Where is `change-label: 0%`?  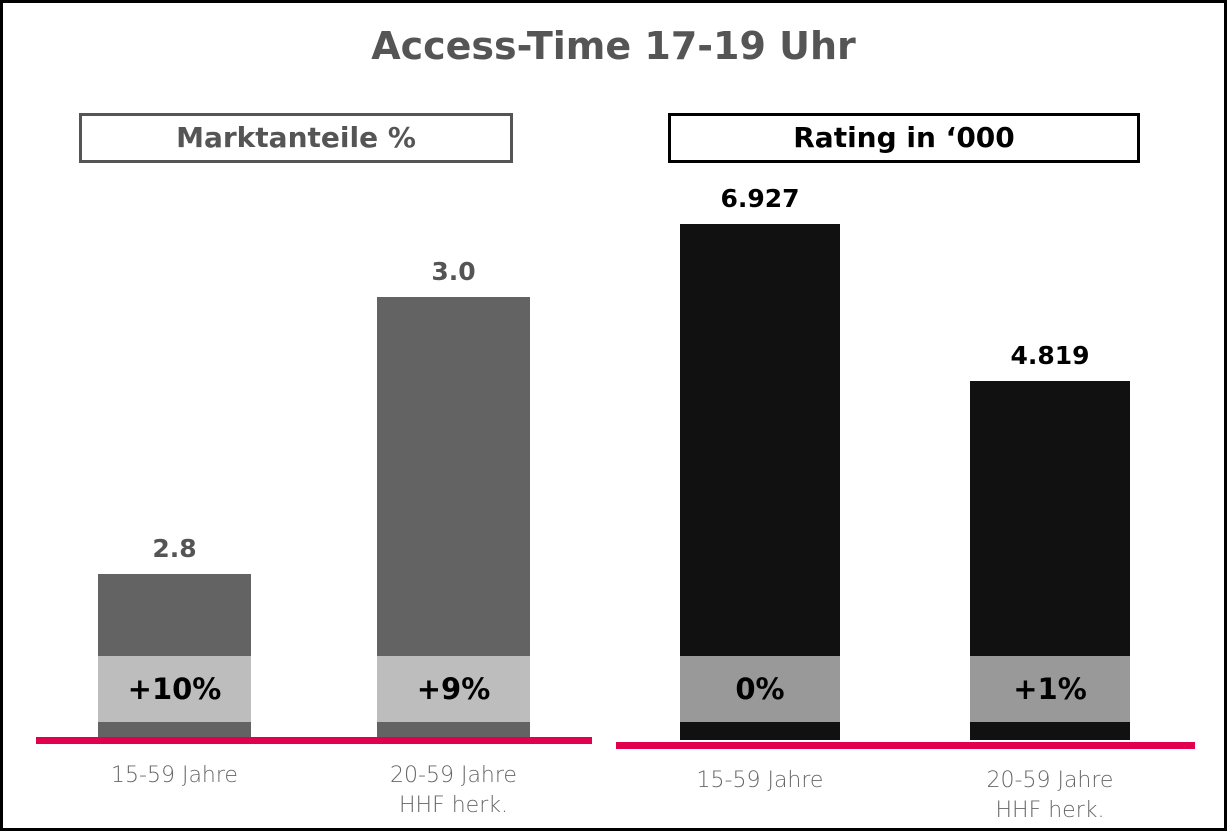 change-label: 0% is located at coordinates (760, 689).